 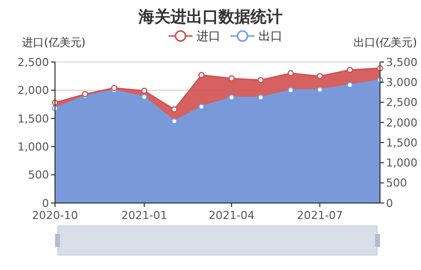 What do you see at coordinates (402, 103) in the screenshot?
I see `y2-tick-label: 2,500` at bounding box center [402, 103].